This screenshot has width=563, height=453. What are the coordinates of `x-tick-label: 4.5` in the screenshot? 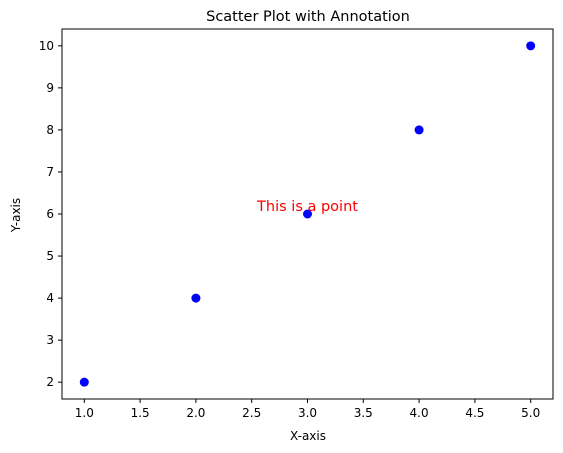 It's located at (474, 413).